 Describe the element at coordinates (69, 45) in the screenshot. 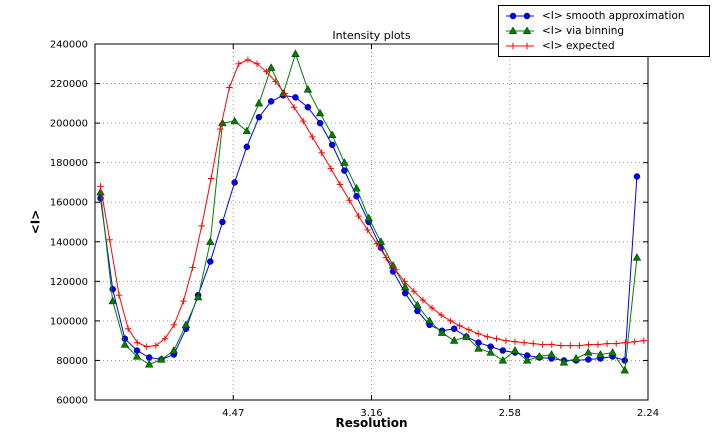

I see `svg-text: 240000` at that location.